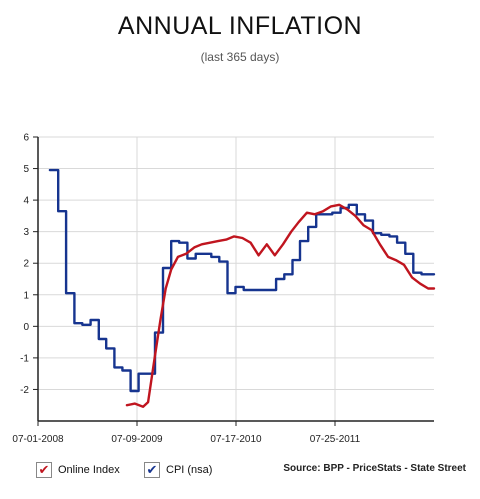 The height and width of the screenshot is (499, 480). What do you see at coordinates (38, 439) in the screenshot?
I see `x-tick-label: 07-01-2008` at bounding box center [38, 439].